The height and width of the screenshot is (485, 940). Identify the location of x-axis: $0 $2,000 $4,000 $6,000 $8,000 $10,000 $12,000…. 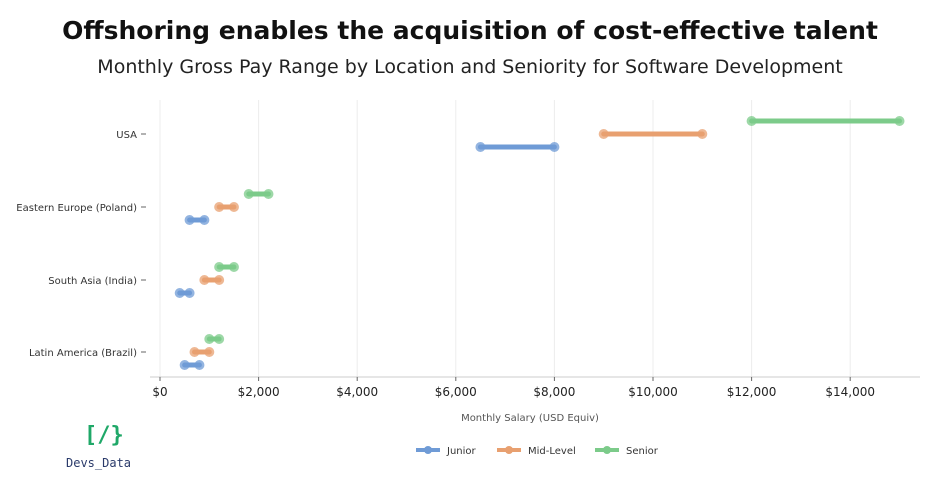
(535, 387).